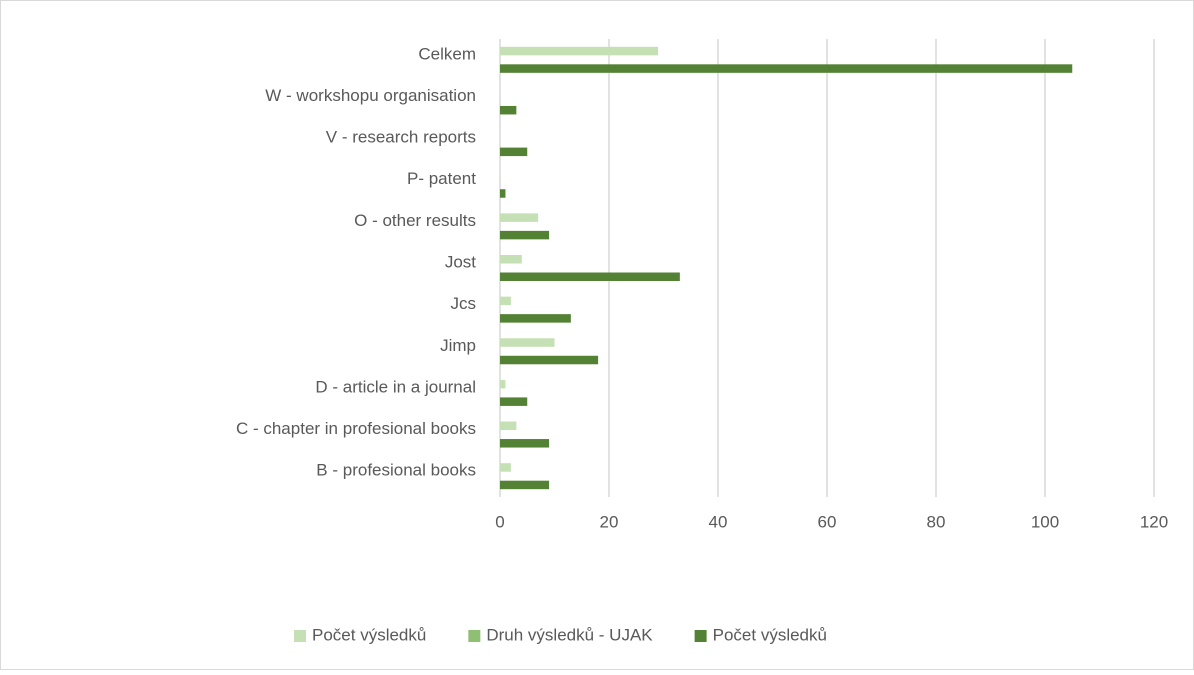 The width and height of the screenshot is (1194, 675). Describe the element at coordinates (609, 521) in the screenshot. I see `x-tick-label: 20` at that location.